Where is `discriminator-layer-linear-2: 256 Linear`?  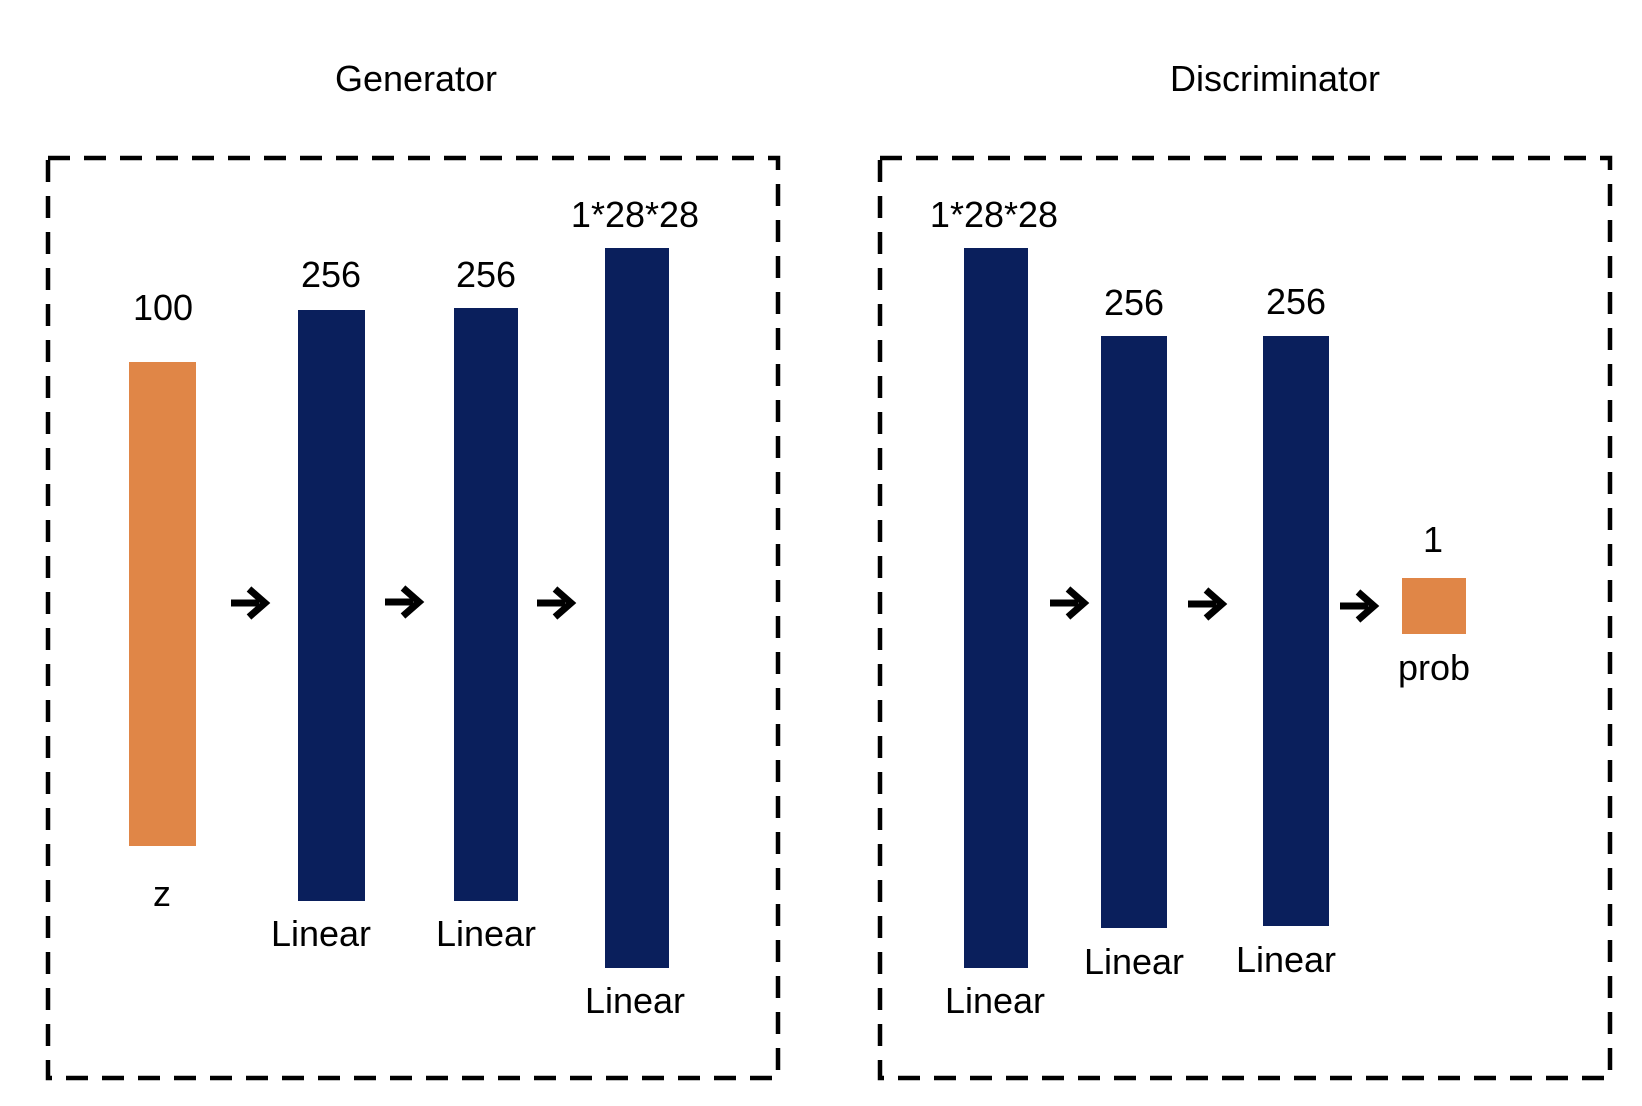 discriminator-layer-linear-2: 256 Linear is located at coordinates (1134, 632).